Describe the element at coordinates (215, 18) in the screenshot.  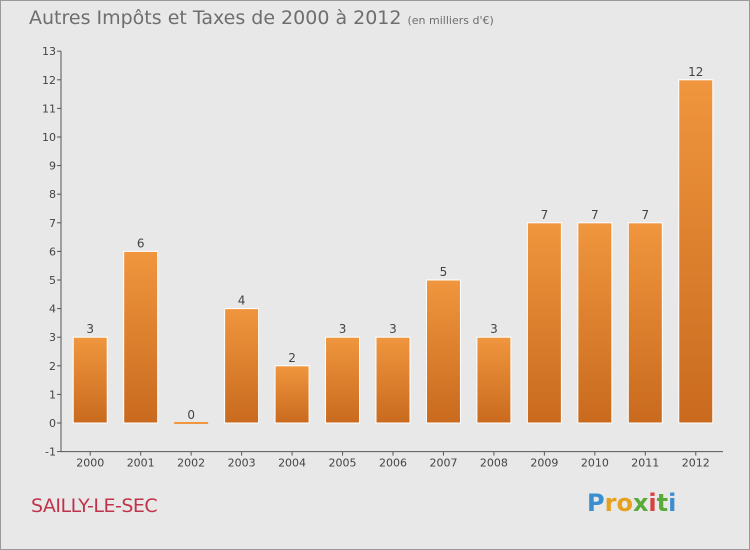
I see `chart-title-text: Autres Impôts et Taxes de 2000 à 2012` at that location.